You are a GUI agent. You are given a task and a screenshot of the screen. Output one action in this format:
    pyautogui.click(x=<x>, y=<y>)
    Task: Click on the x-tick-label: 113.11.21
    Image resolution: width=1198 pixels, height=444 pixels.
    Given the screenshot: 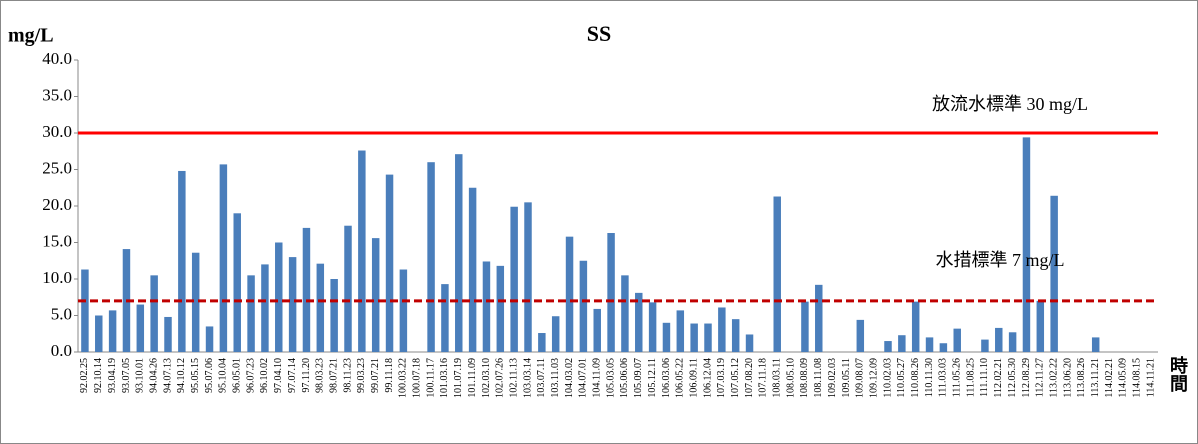 What is the action you would take?
    pyautogui.click(x=1095, y=377)
    